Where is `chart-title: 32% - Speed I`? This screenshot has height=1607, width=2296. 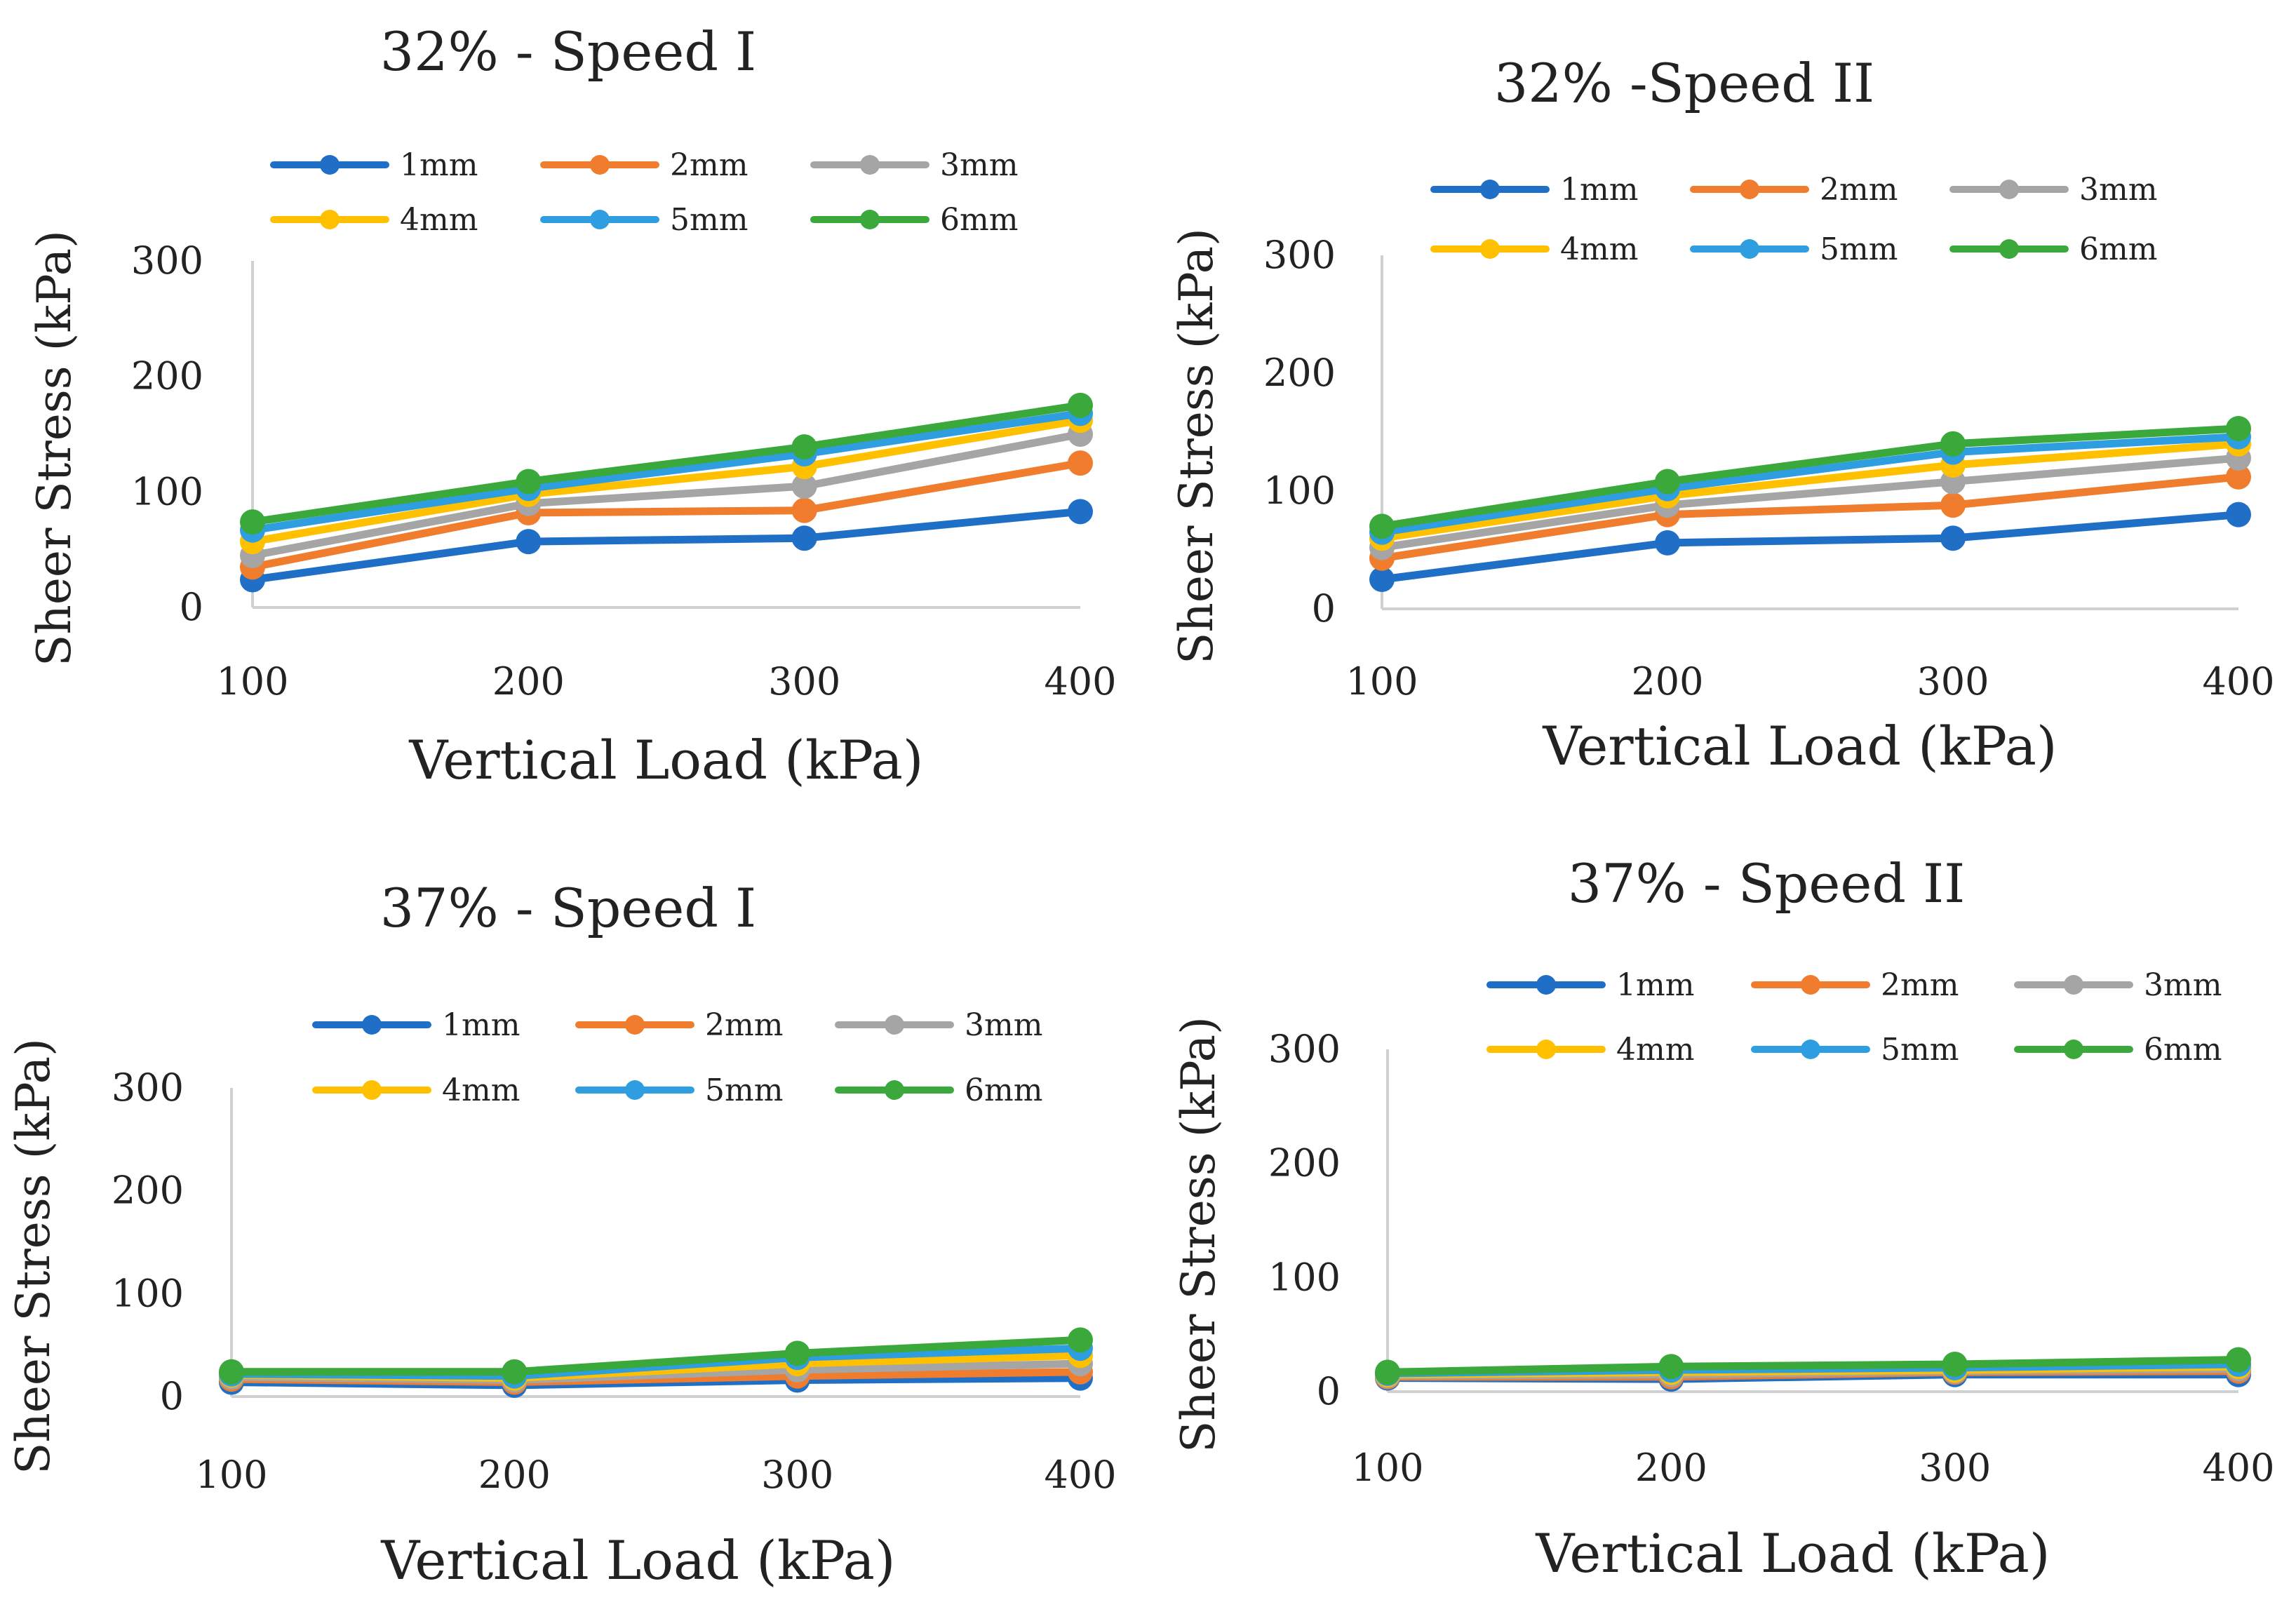
chart-title: 32% - Speed I is located at coordinates (568, 52).